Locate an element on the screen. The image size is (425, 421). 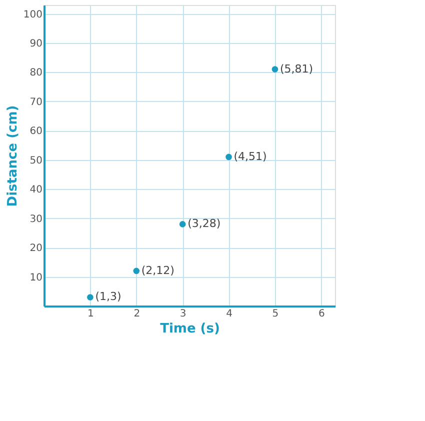
y-tick-label: 10 is located at coordinates (36, 278).